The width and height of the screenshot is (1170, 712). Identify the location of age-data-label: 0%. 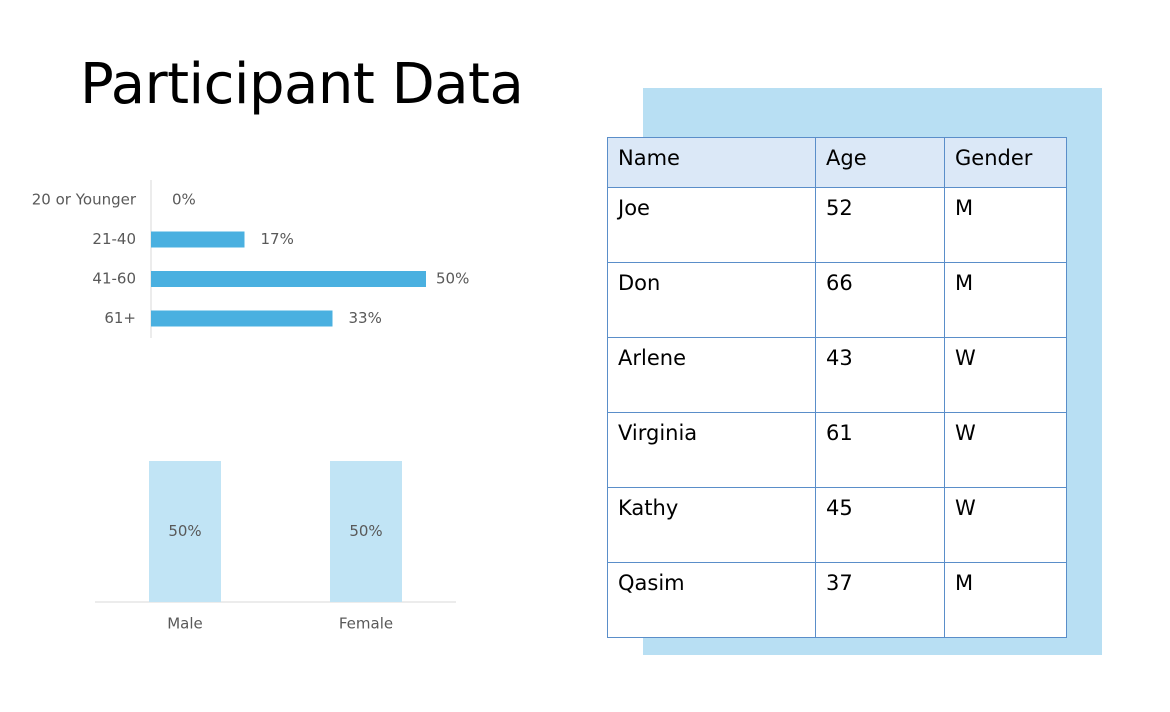
(184, 200).